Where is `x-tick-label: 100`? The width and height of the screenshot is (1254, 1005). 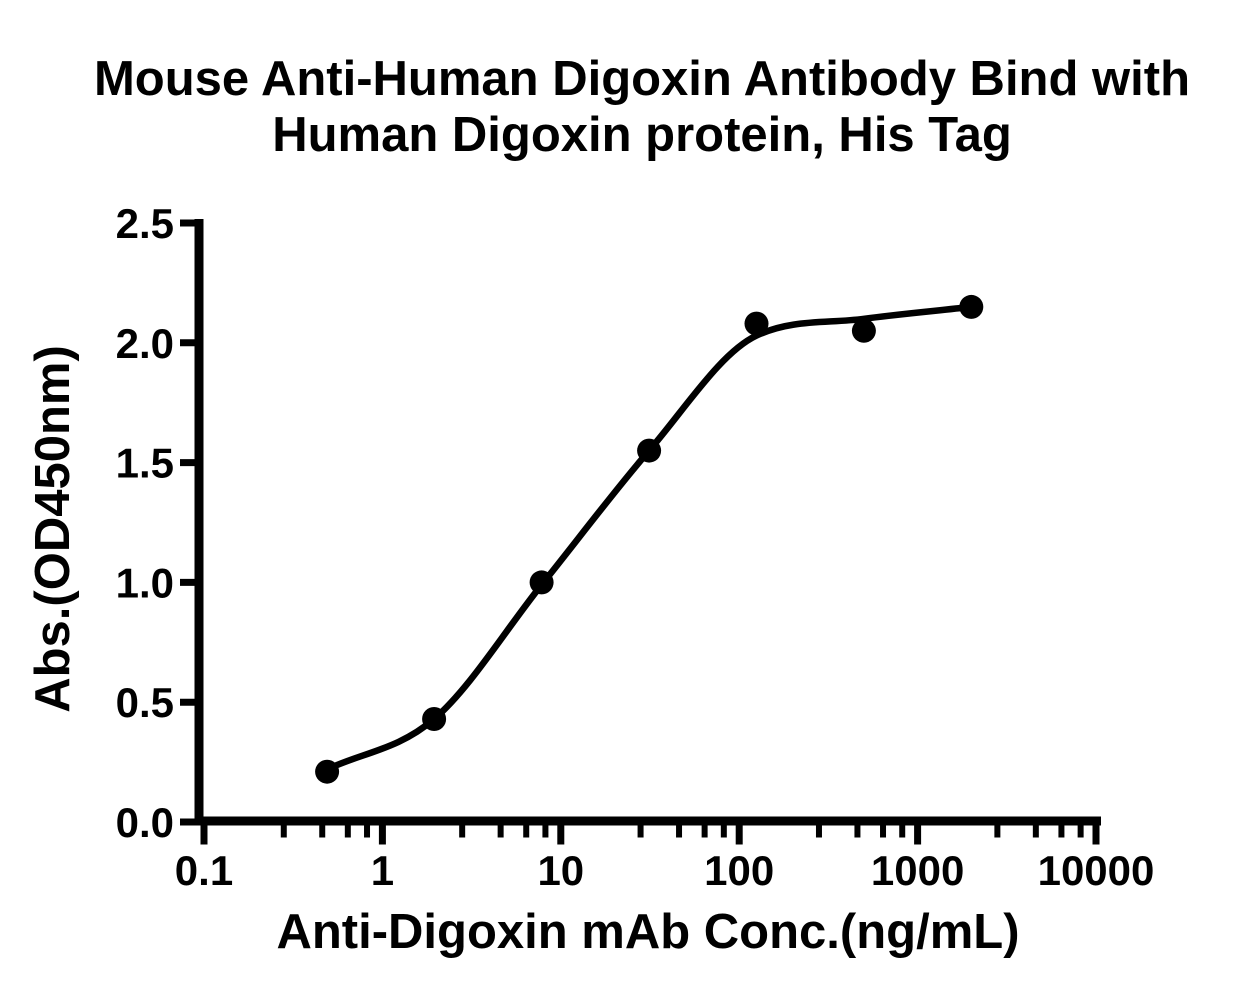
x-tick-label: 100 is located at coordinates (739, 870).